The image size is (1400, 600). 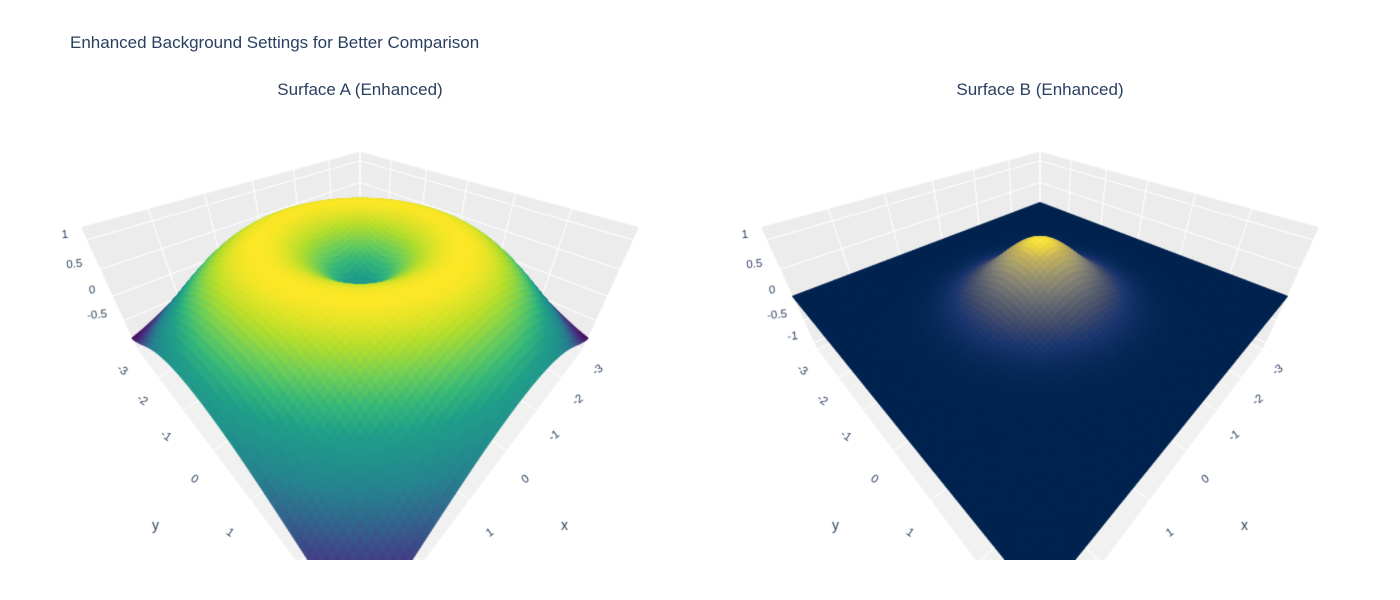 What do you see at coordinates (1040, 89) in the screenshot?
I see `surface-b-title: Surface B (Enhanced)` at bounding box center [1040, 89].